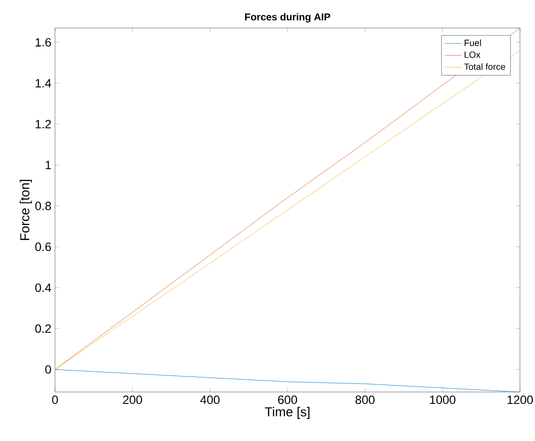  What do you see at coordinates (43, 206) in the screenshot?
I see `y-tick-label: 0.8` at bounding box center [43, 206].